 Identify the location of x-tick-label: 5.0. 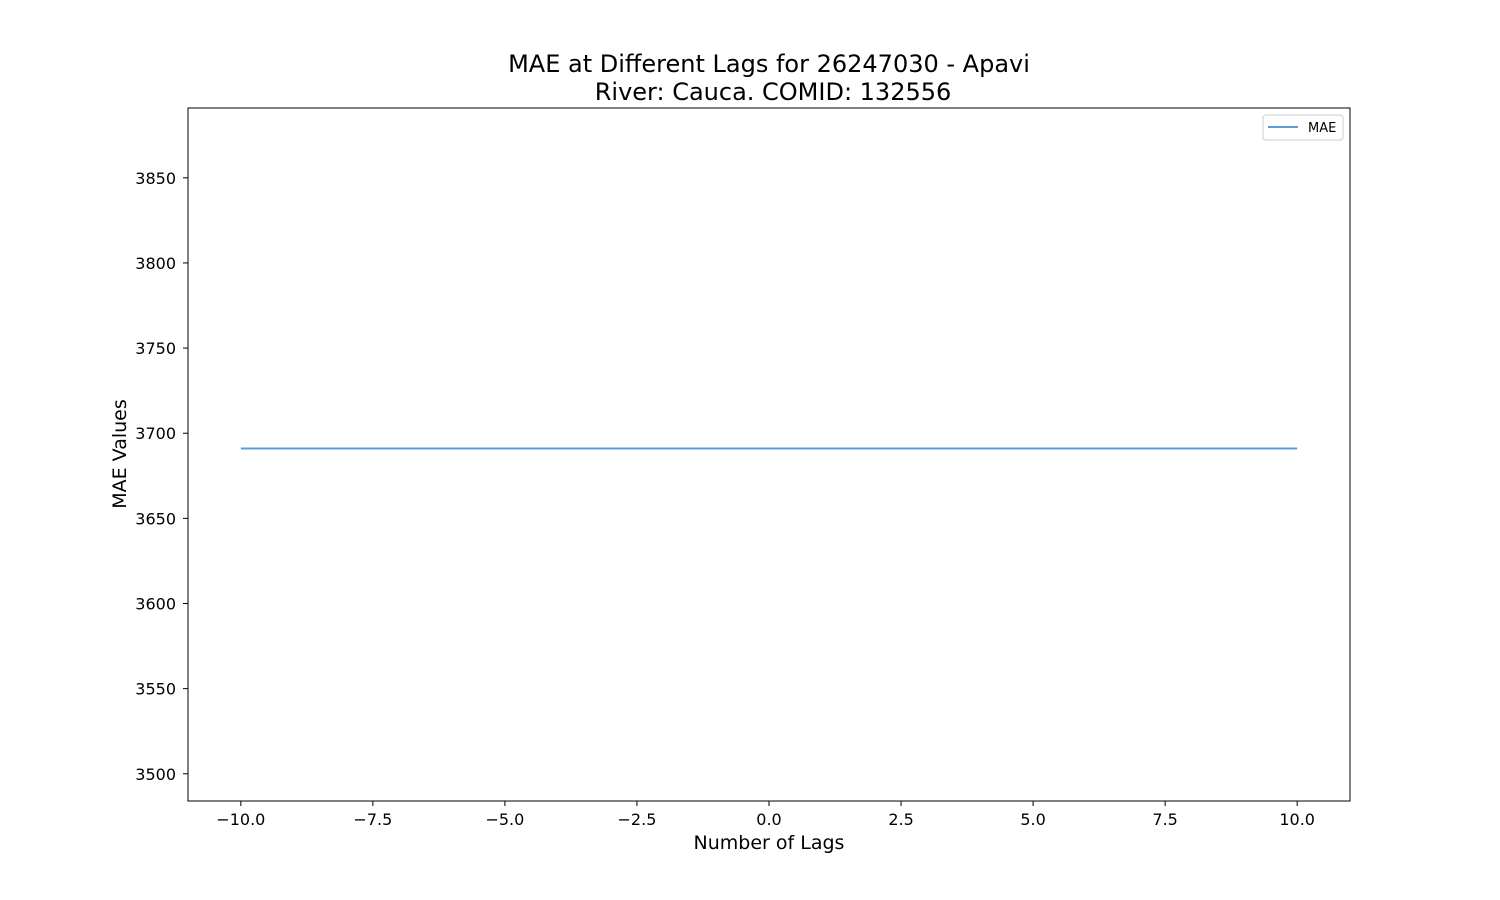
(1032, 819).